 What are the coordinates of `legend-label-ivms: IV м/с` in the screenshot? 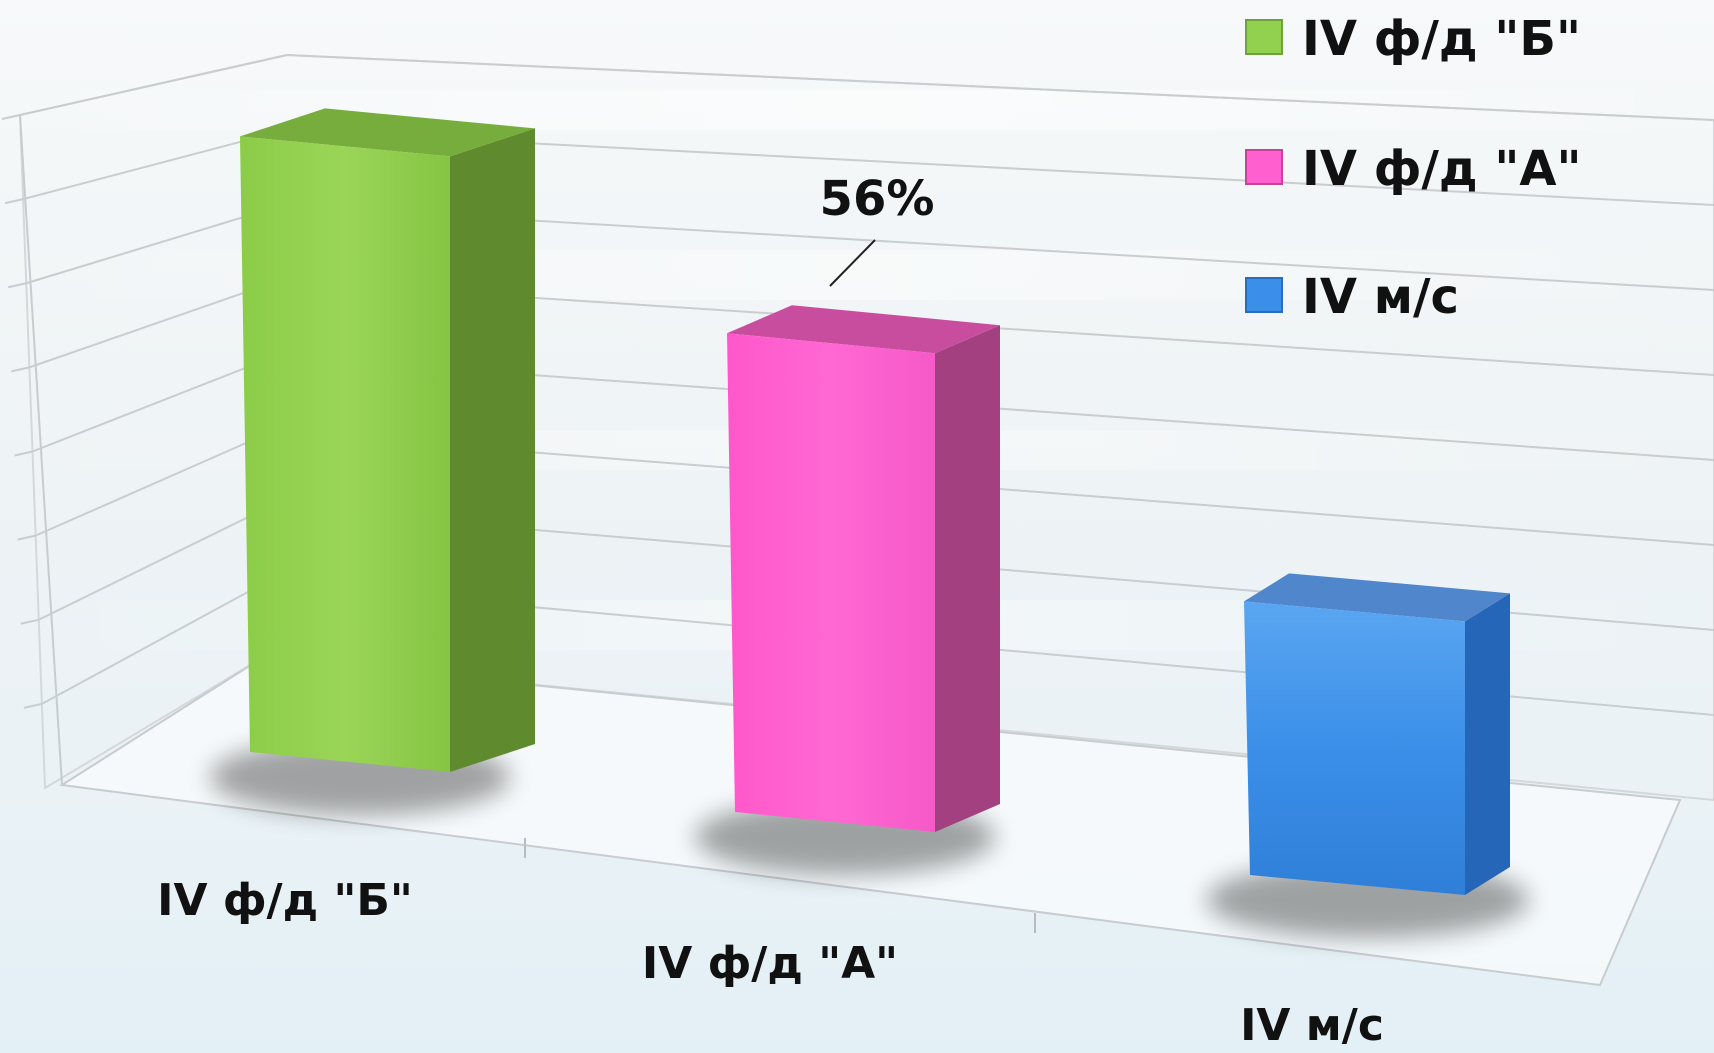 It's located at (1380, 297).